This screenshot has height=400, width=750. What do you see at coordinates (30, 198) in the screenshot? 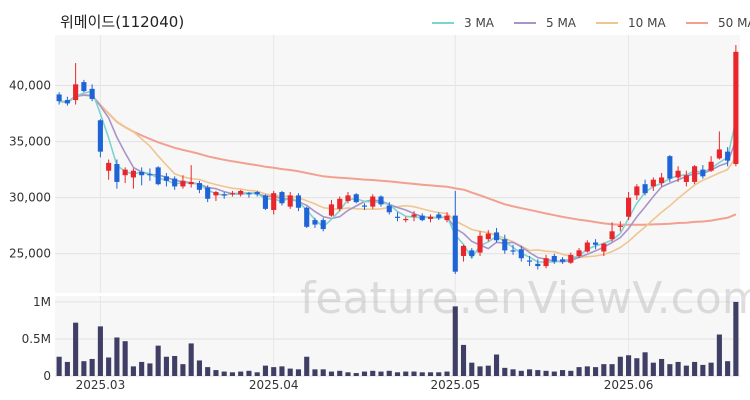
I see `price-tick-label: 30,000` at bounding box center [30, 198].